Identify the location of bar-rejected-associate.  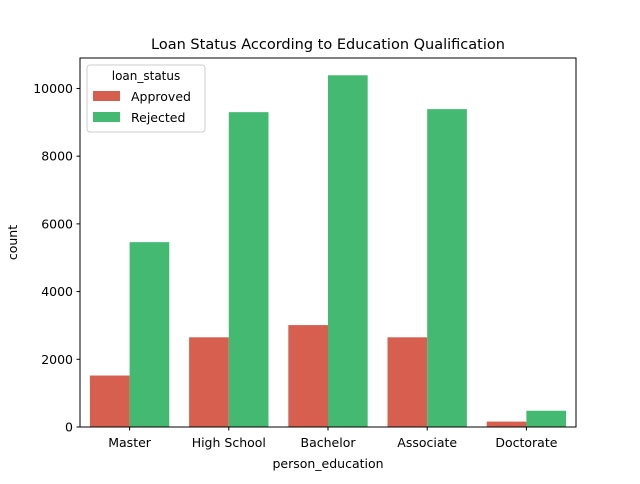
(447, 268).